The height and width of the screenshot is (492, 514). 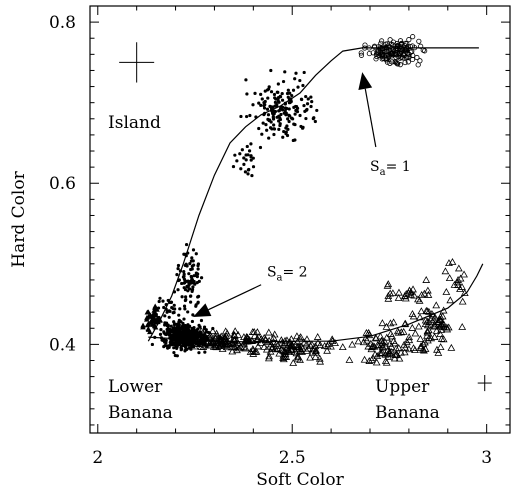 What do you see at coordinates (402, 387) in the screenshot?
I see `region-label: Upper` at bounding box center [402, 387].